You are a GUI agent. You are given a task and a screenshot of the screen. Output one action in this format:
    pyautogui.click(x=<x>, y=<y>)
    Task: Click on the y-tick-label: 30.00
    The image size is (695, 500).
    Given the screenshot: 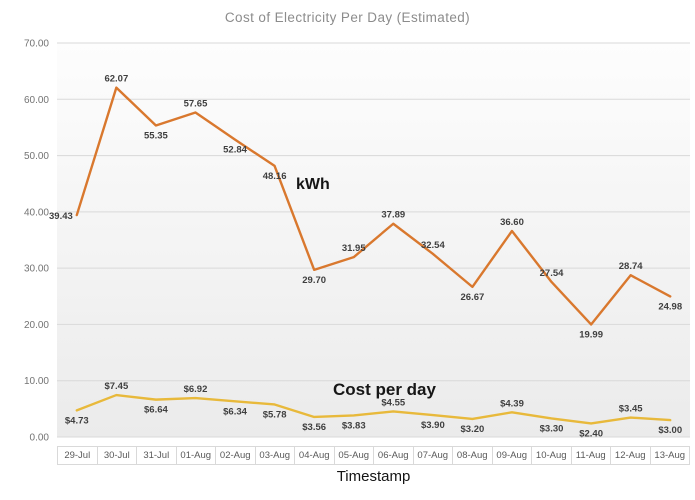 What is the action you would take?
    pyautogui.click(x=36, y=269)
    